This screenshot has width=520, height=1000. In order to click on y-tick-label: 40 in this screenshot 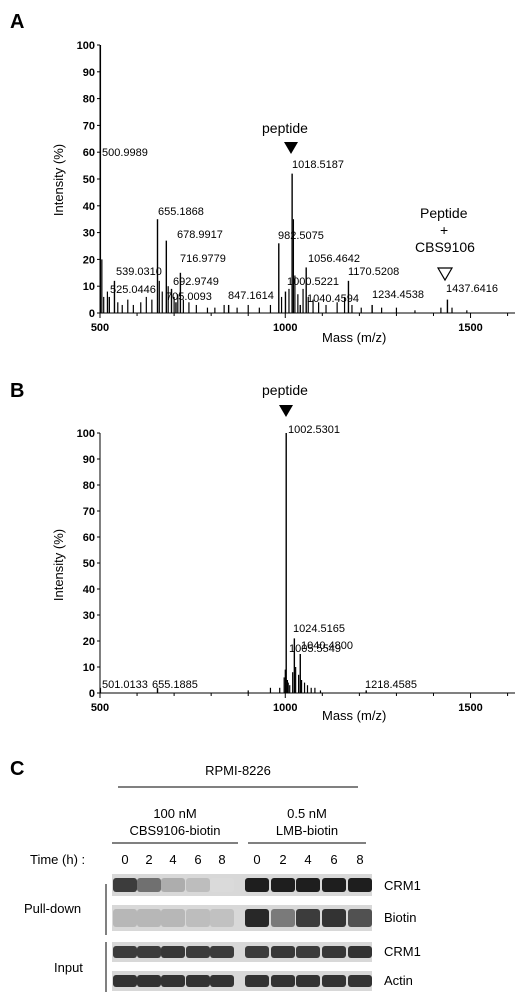, I will do `click(89, 207)`.